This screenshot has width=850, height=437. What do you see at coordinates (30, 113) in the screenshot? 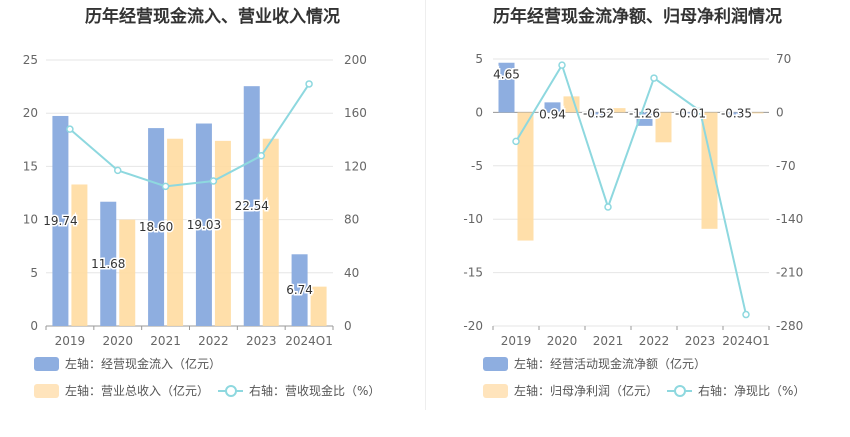
I see `y-left-tick-label: 20` at bounding box center [30, 113].